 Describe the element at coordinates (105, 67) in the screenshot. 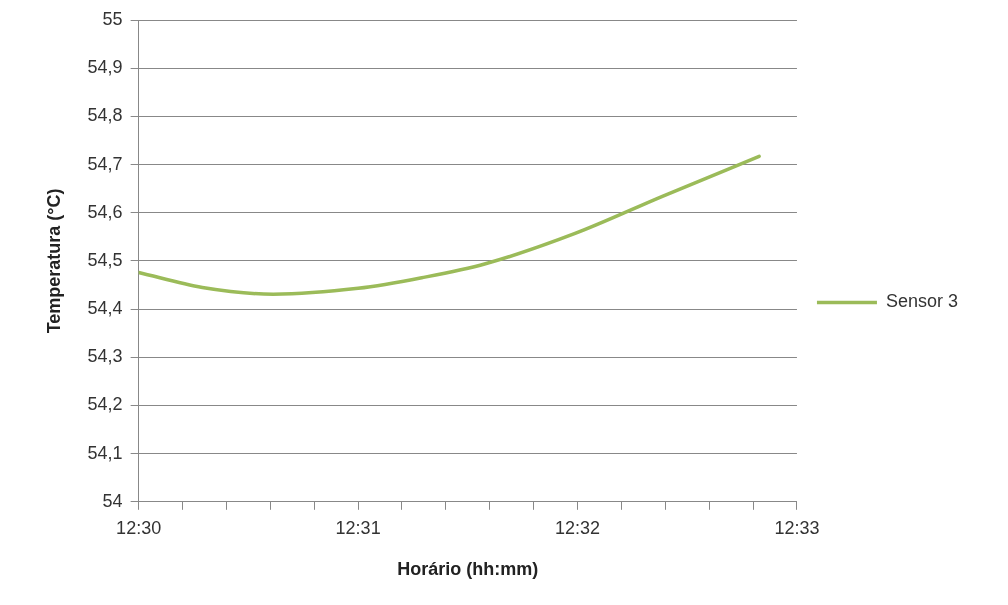

I see `y-tick-label: 54,9` at that location.